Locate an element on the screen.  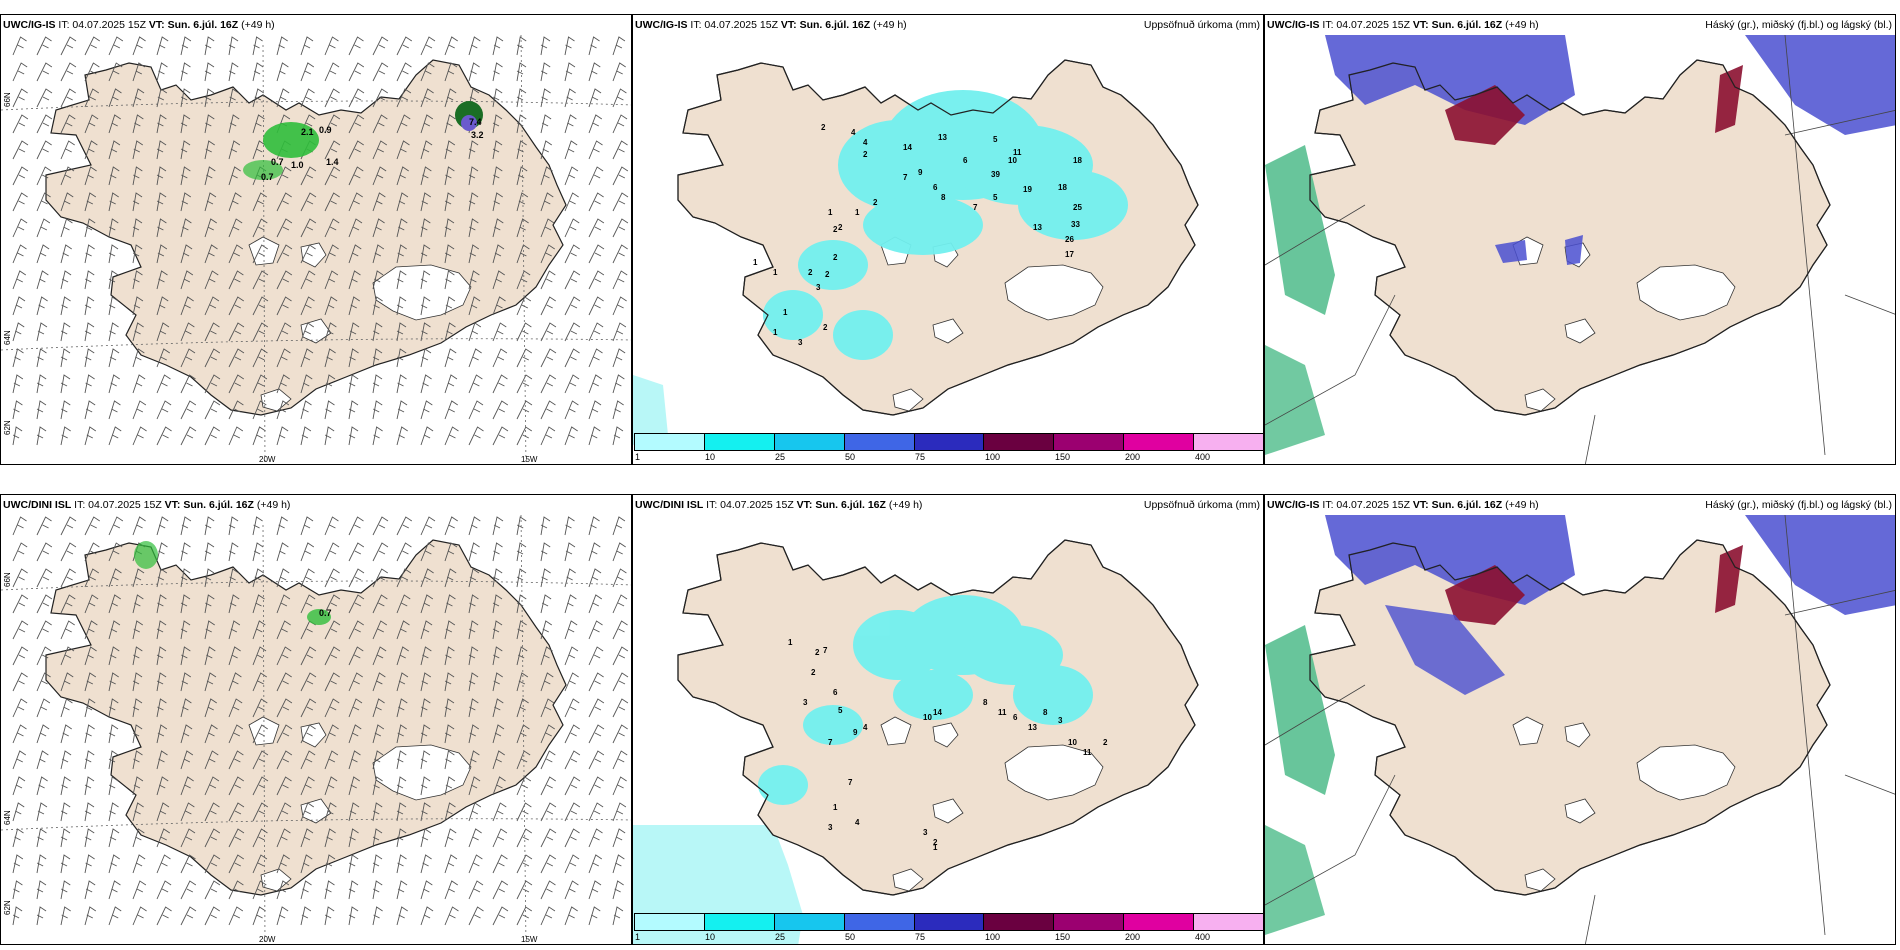
colorbar-tick: 75 is located at coordinates (920, 937).